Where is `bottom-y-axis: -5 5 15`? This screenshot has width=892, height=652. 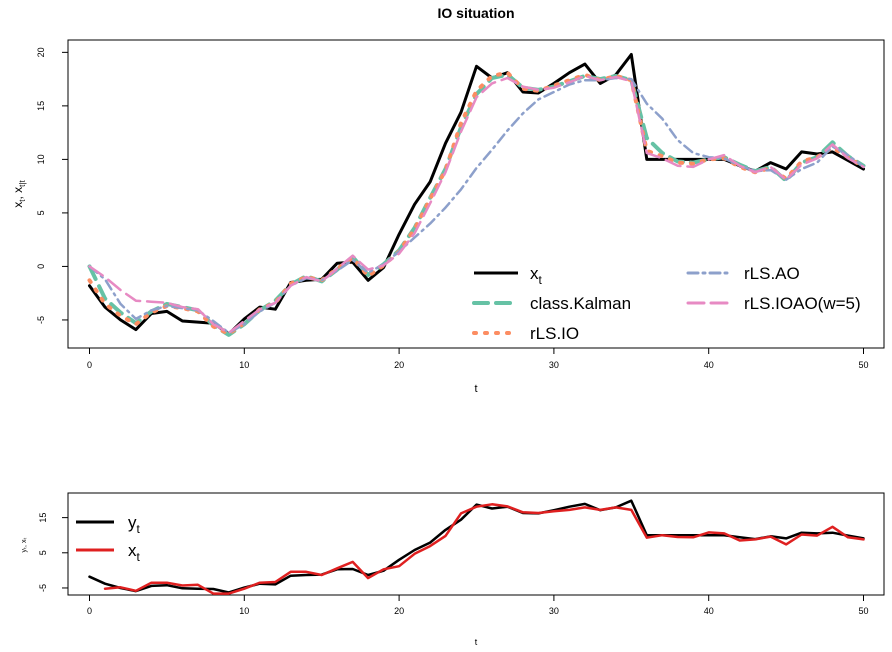 bottom-y-axis: -5 5 15 is located at coordinates (53, 552).